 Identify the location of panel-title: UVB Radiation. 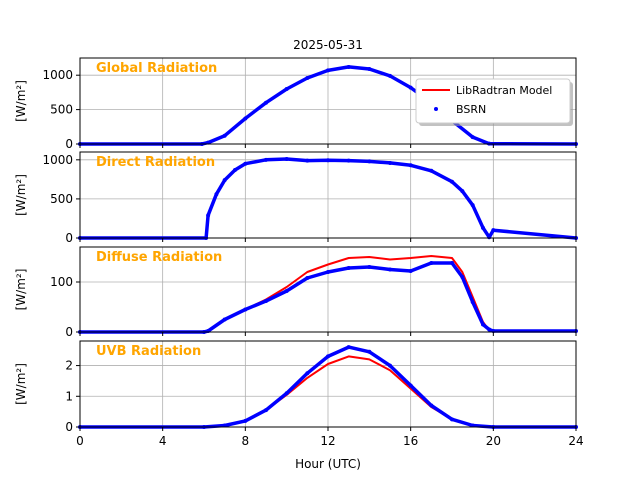
(148, 351).